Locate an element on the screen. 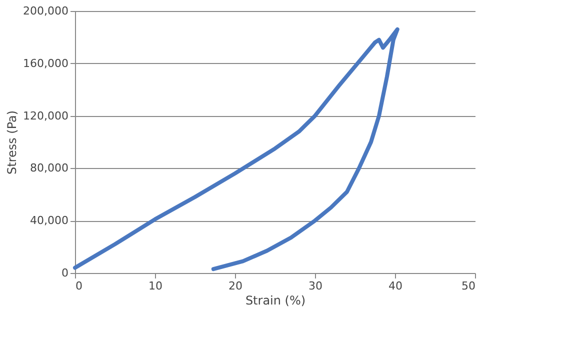  x-tick-label: 50 is located at coordinates (469, 286).